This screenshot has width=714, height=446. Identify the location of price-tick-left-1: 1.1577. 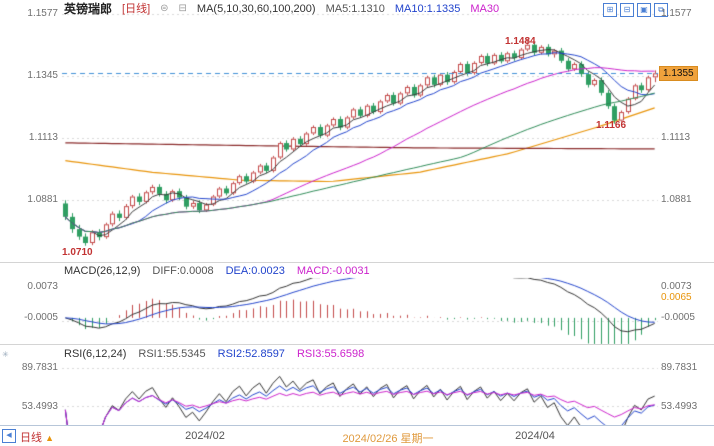
(42, 13).